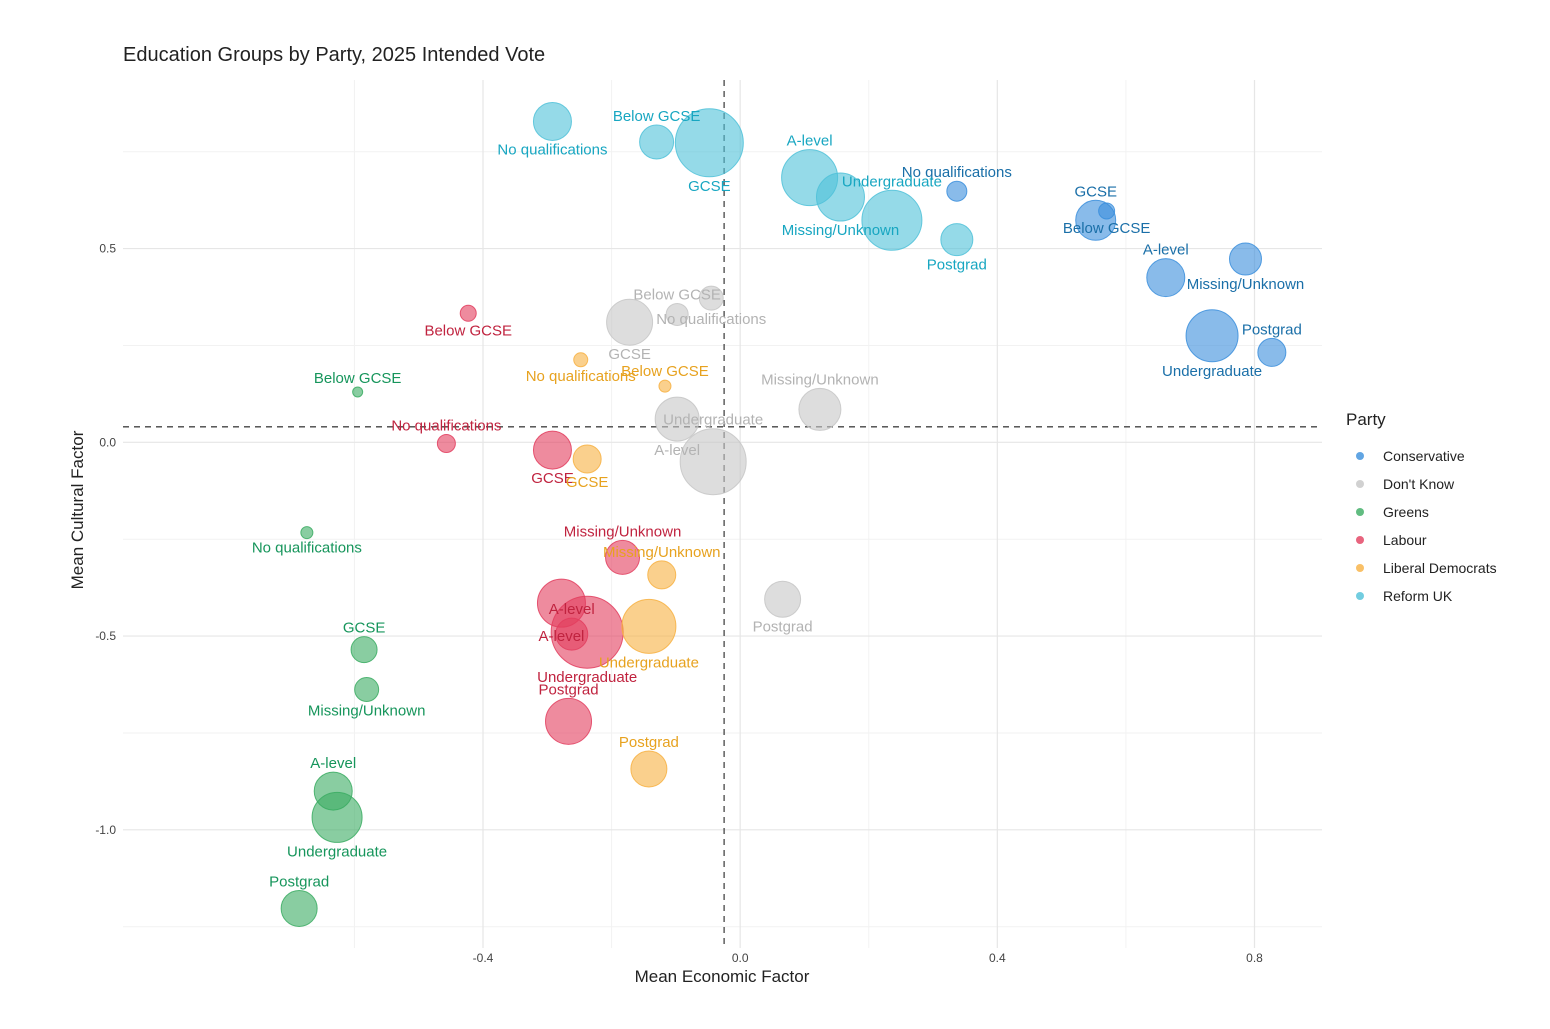  What do you see at coordinates (105, 636) in the screenshot?
I see `y-tick-label: -0.5` at bounding box center [105, 636].